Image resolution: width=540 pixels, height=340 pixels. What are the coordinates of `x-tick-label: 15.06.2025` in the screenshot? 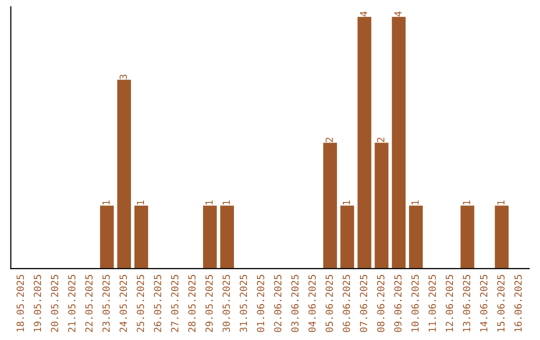 It's located at (501, 303).